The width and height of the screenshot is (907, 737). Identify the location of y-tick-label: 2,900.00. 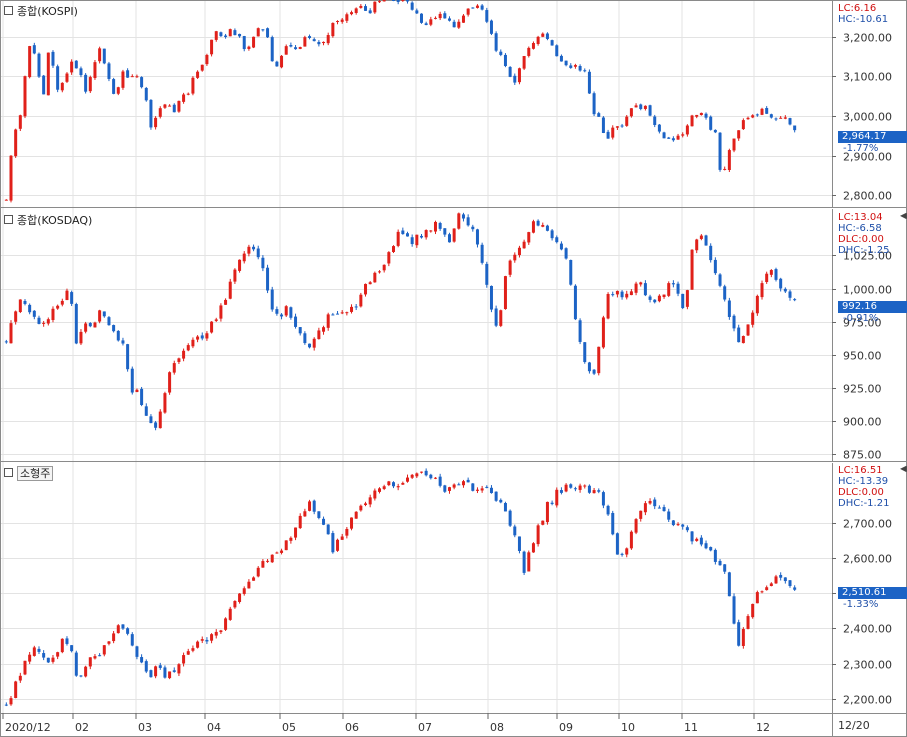
(867, 157).